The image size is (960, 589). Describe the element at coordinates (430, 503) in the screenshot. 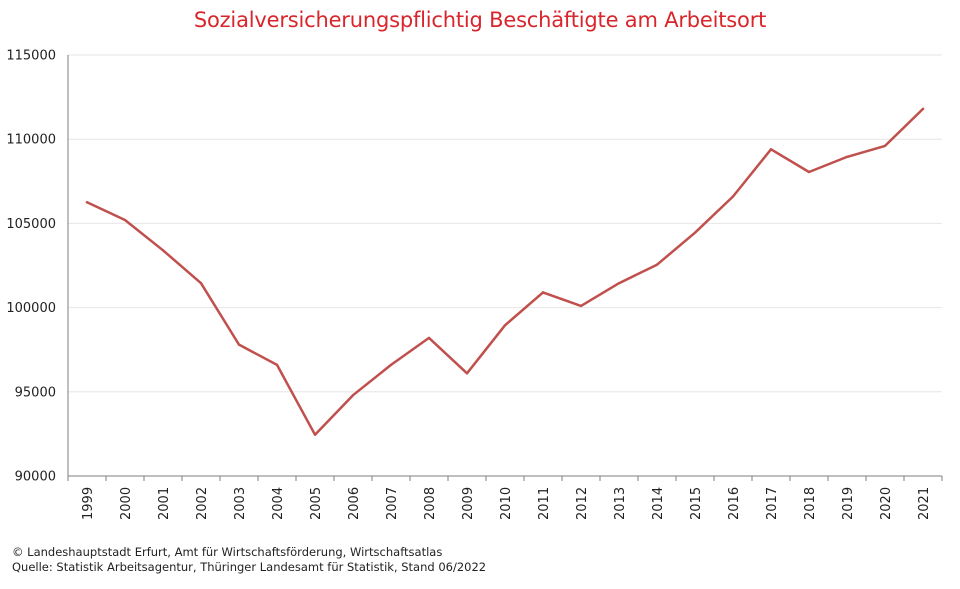

I see `x-tick-label: 2008` at that location.